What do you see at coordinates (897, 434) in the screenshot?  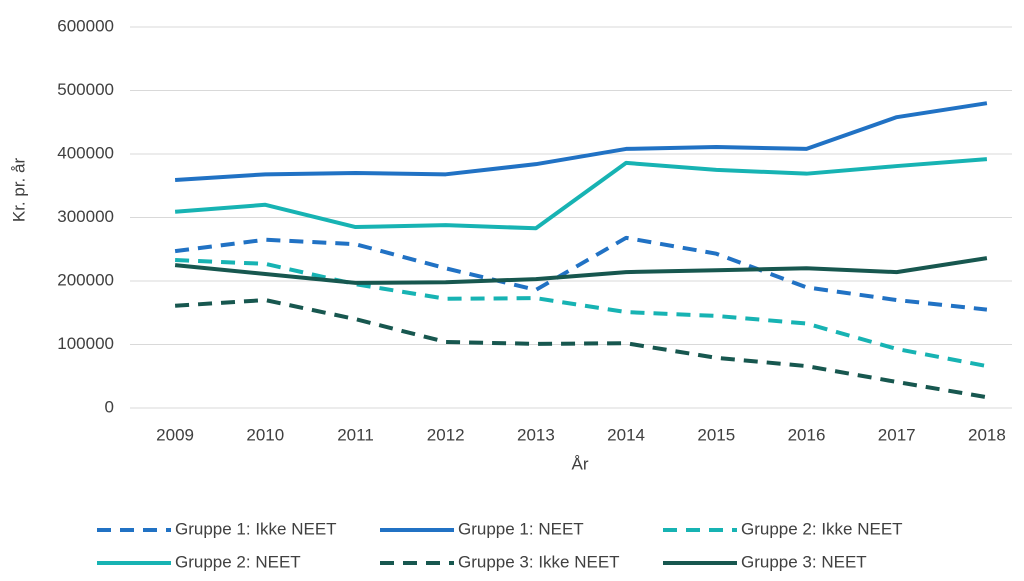 I see `x-tick-label: 2017` at bounding box center [897, 434].